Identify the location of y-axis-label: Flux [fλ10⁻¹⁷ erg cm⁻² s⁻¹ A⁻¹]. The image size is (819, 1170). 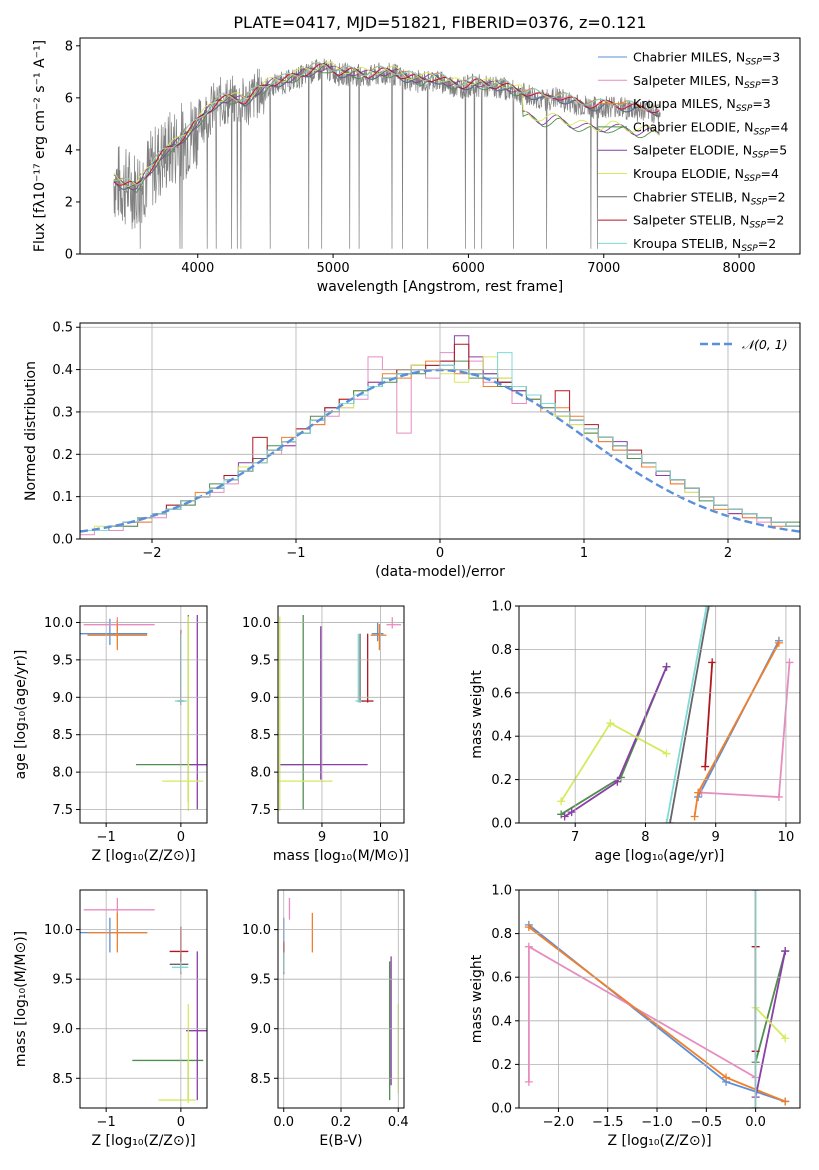
(40, 146).